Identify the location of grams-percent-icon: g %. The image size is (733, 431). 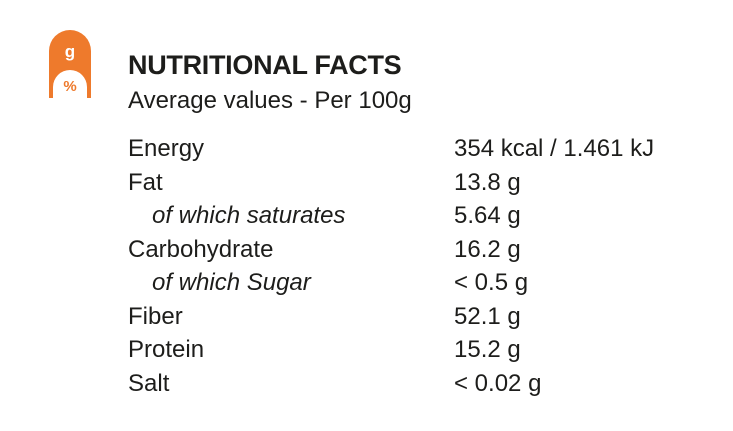
(70, 64).